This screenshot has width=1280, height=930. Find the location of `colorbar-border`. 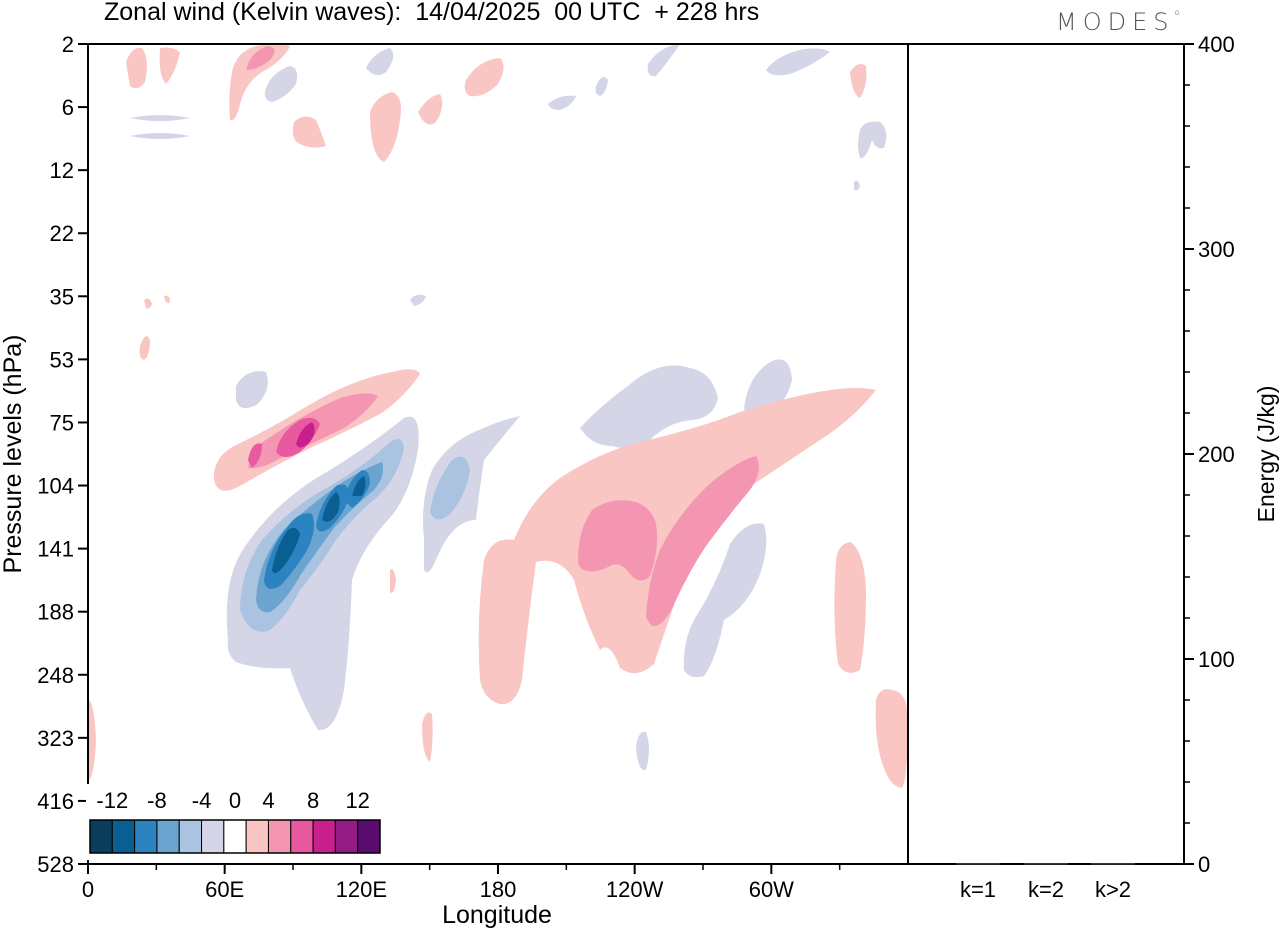

colorbar-border is located at coordinates (235, 836).